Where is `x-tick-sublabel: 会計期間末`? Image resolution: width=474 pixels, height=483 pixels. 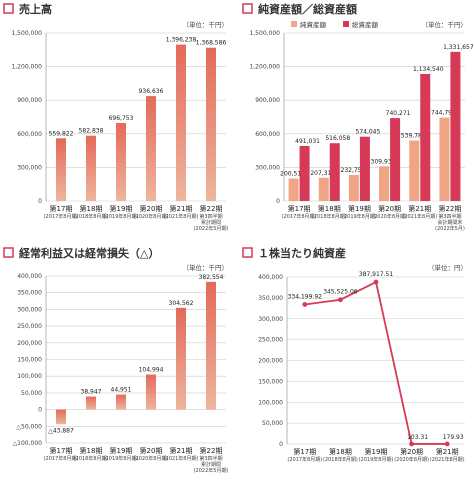 x-tick-sublabel: 会計期間末 is located at coordinates (449, 222).